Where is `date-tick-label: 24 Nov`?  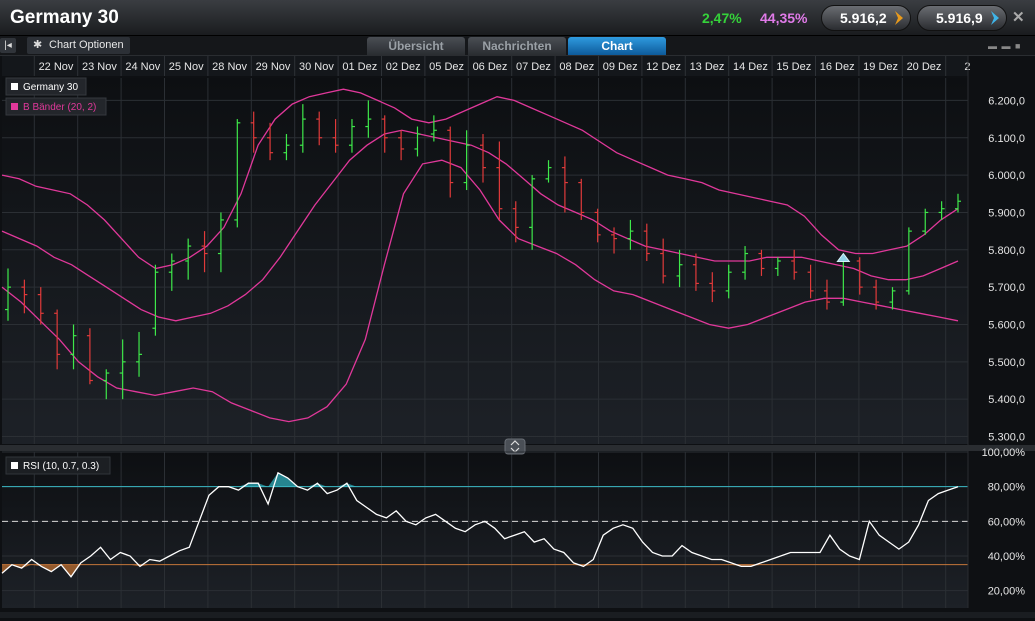 date-tick-label: 24 Nov is located at coordinates (142, 67).